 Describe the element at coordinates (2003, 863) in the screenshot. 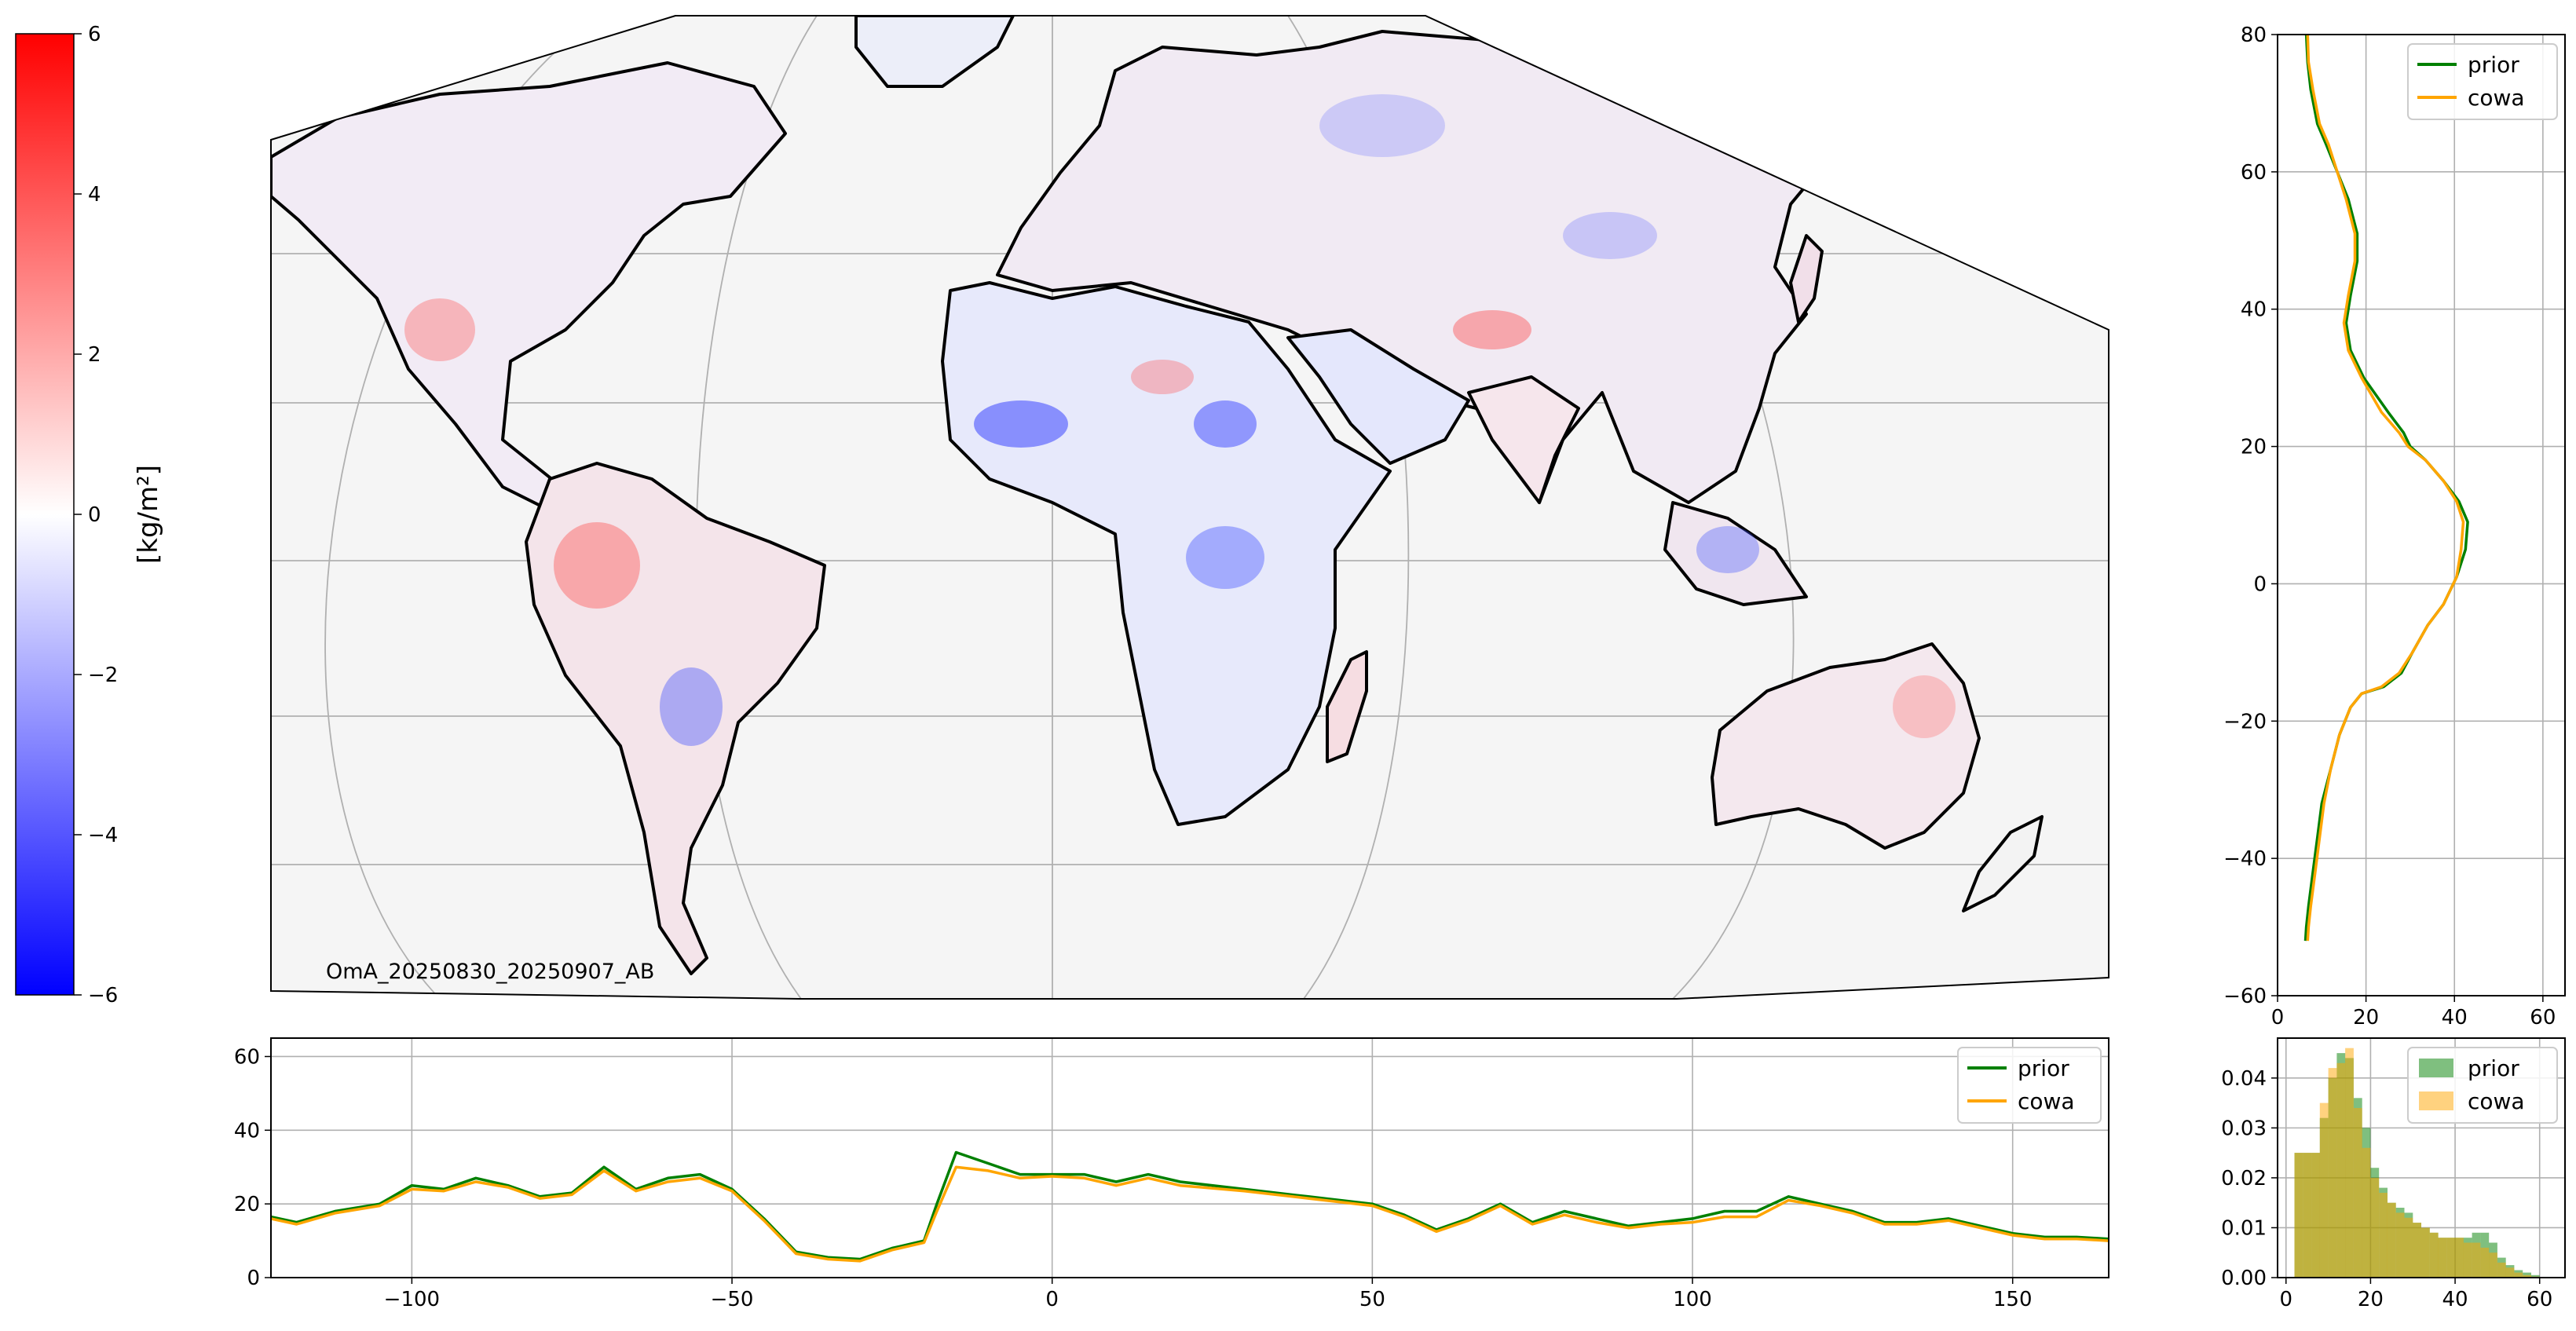

I see `landmass-new-zealand` at that location.